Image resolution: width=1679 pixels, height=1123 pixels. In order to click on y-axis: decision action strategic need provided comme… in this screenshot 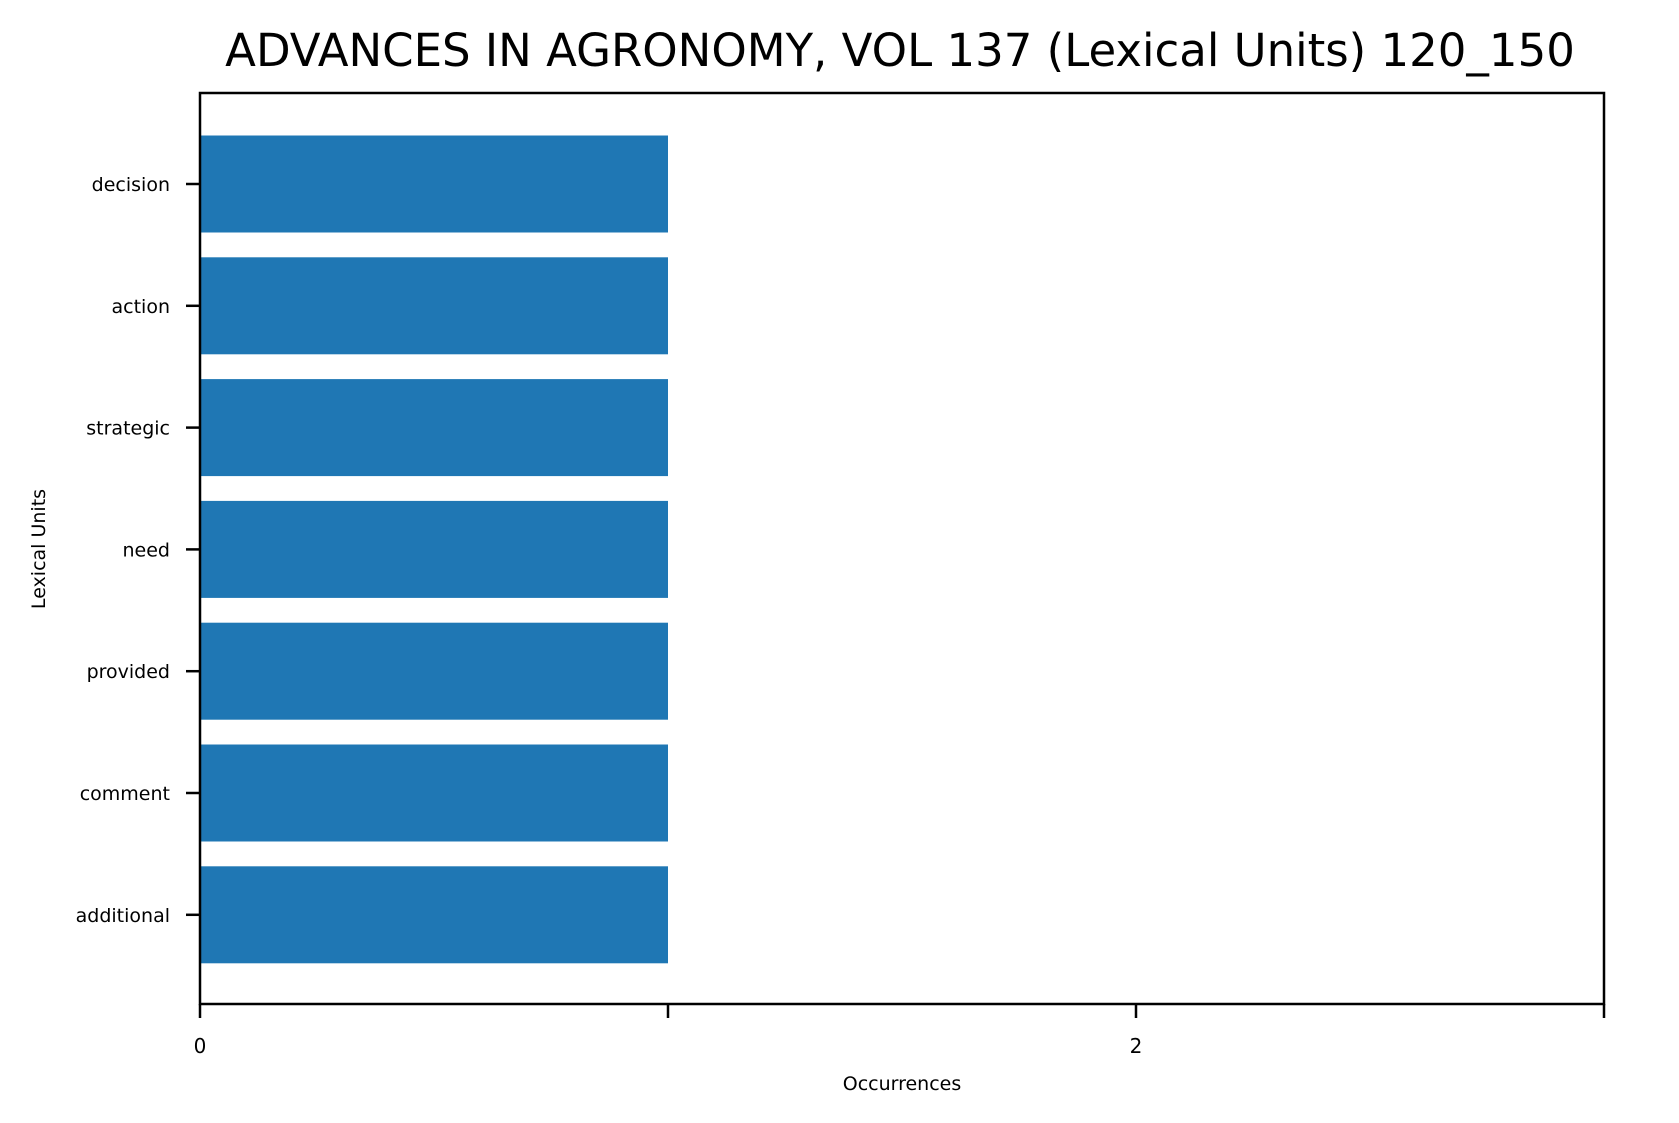, I will do `click(138, 550)`.